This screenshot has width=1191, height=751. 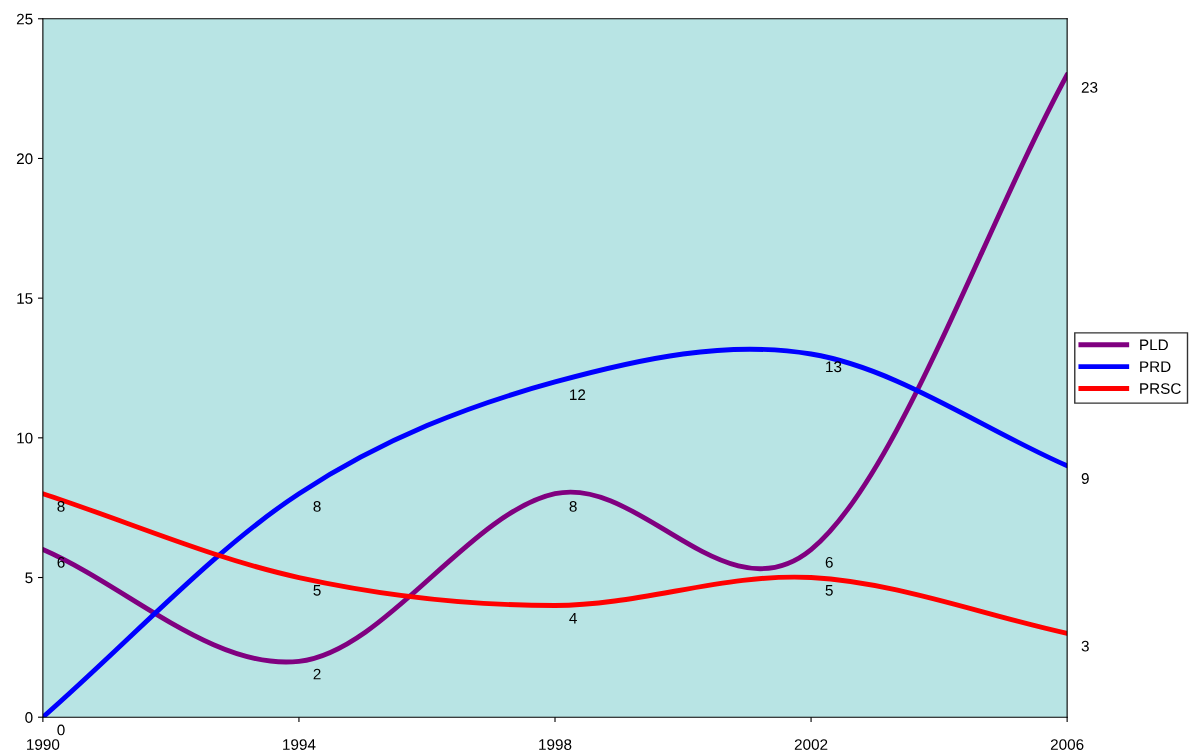 I want to click on data-label: 4, so click(x=573, y=618).